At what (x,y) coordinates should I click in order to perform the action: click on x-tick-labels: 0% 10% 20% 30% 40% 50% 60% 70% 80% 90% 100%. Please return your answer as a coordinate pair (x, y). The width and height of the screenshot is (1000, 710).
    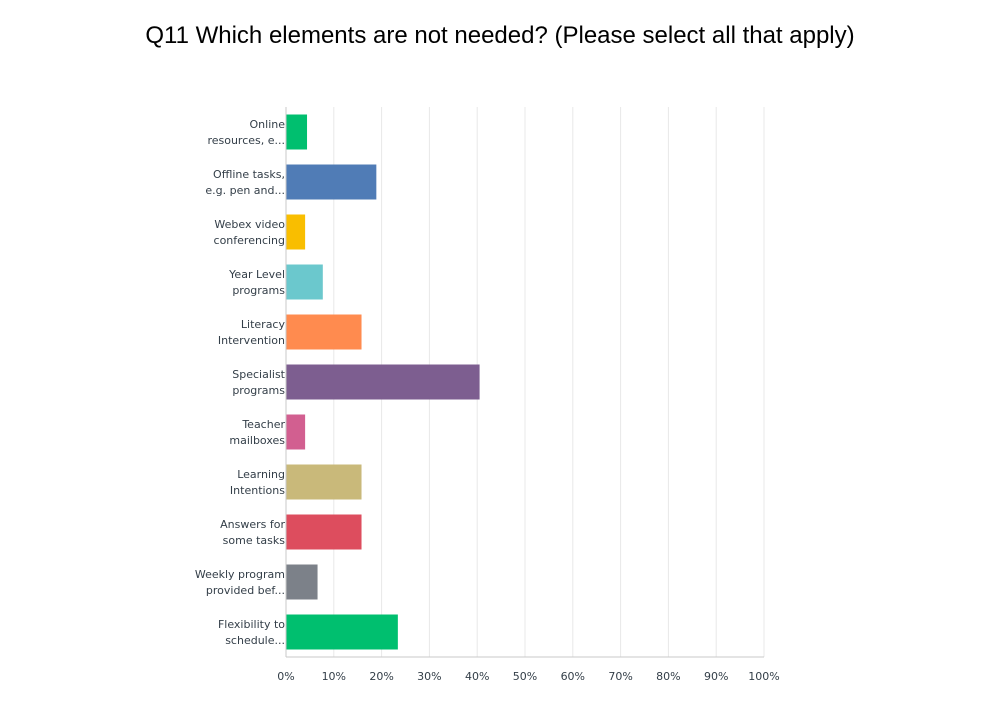
    Looking at the image, I should click on (528, 676).